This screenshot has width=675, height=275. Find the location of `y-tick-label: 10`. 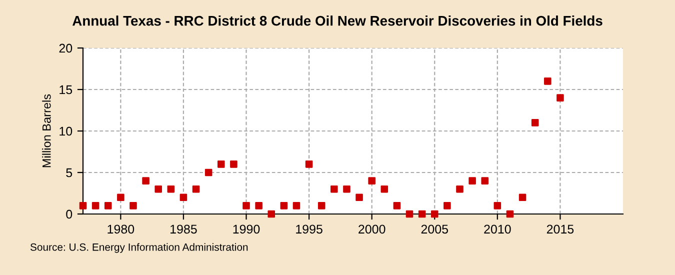

y-tick-label: 10 is located at coordinates (66, 131).